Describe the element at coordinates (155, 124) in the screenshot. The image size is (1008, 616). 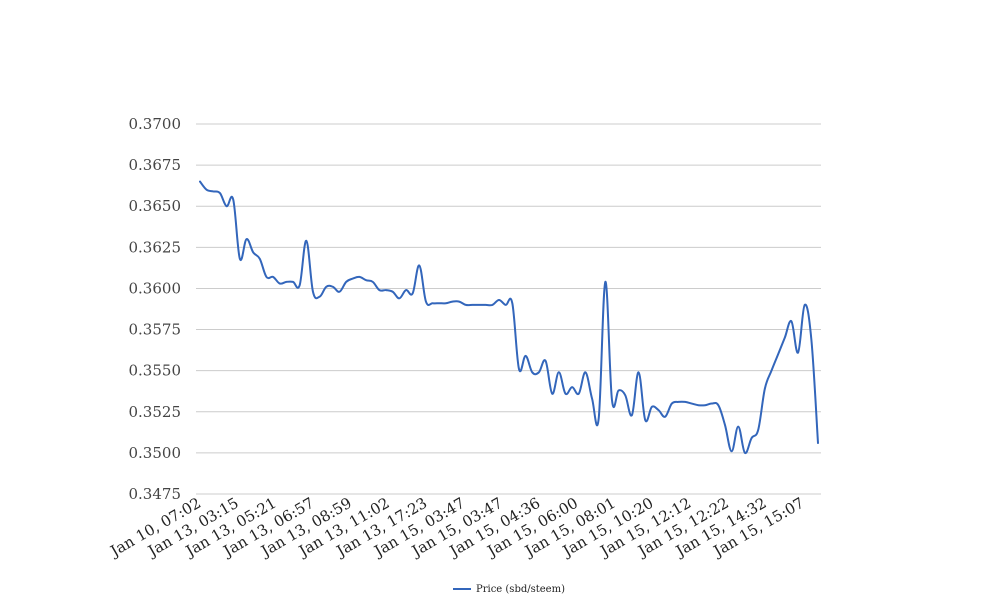
I see `y-tick-label: 0.3700` at that location.